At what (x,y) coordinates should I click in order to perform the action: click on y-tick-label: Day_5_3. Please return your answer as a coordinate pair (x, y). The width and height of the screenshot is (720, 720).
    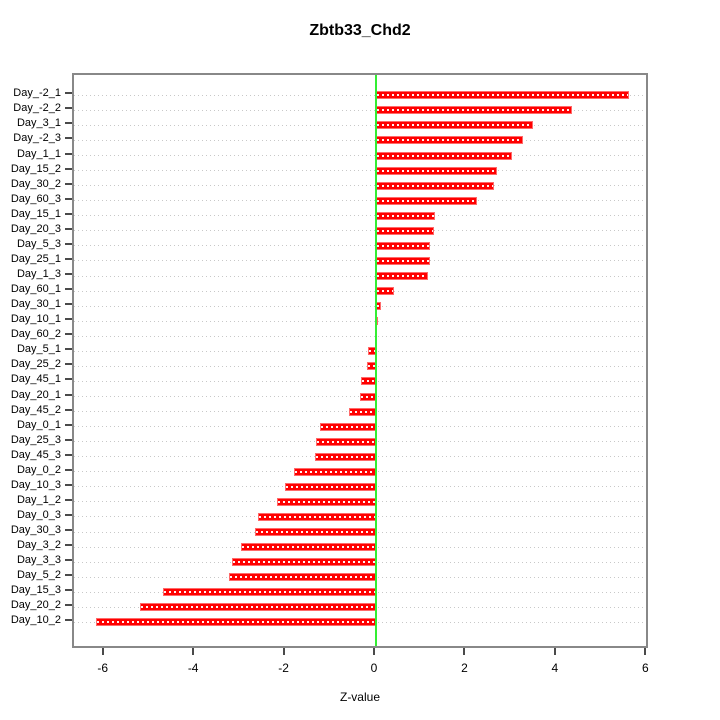
    Looking at the image, I should click on (38, 243).